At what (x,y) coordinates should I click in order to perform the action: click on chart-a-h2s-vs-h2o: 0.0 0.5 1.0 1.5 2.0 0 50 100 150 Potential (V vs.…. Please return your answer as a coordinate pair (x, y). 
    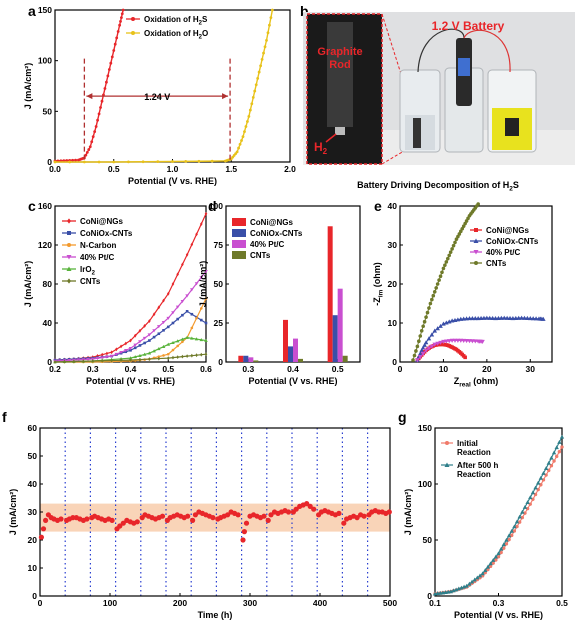
    Looking at the image, I should click on (159, 95).